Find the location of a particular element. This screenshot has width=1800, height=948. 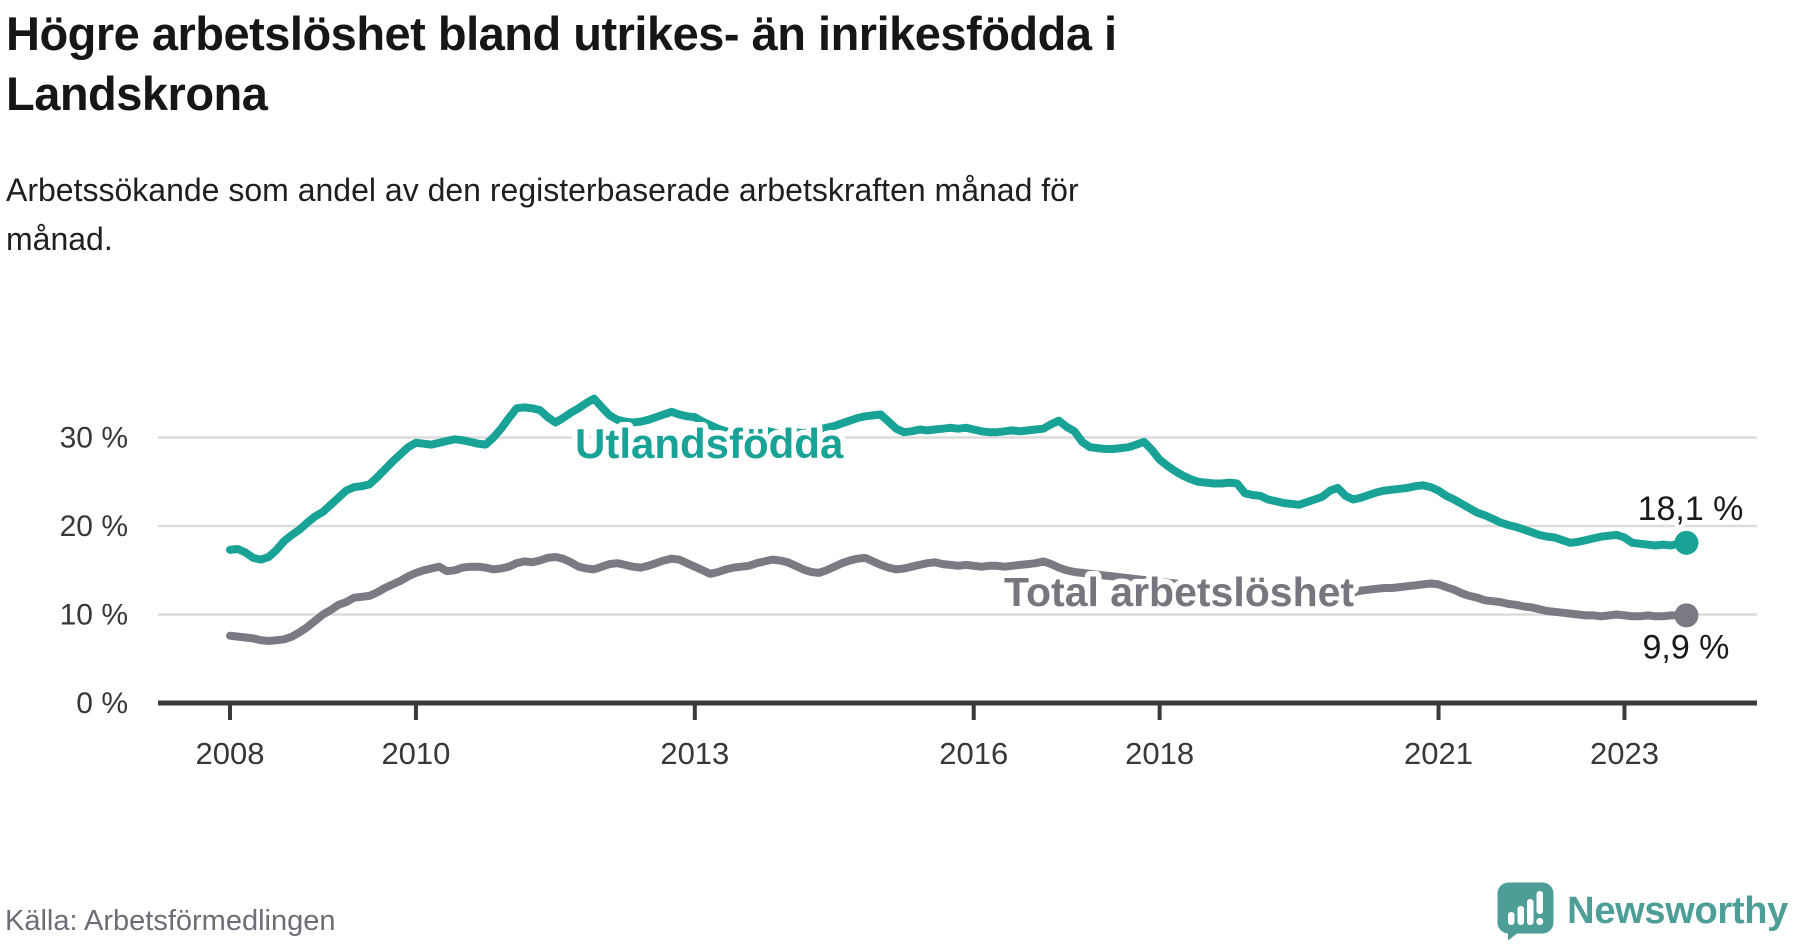

x-tick-label-2010: 2010 is located at coordinates (415, 753).